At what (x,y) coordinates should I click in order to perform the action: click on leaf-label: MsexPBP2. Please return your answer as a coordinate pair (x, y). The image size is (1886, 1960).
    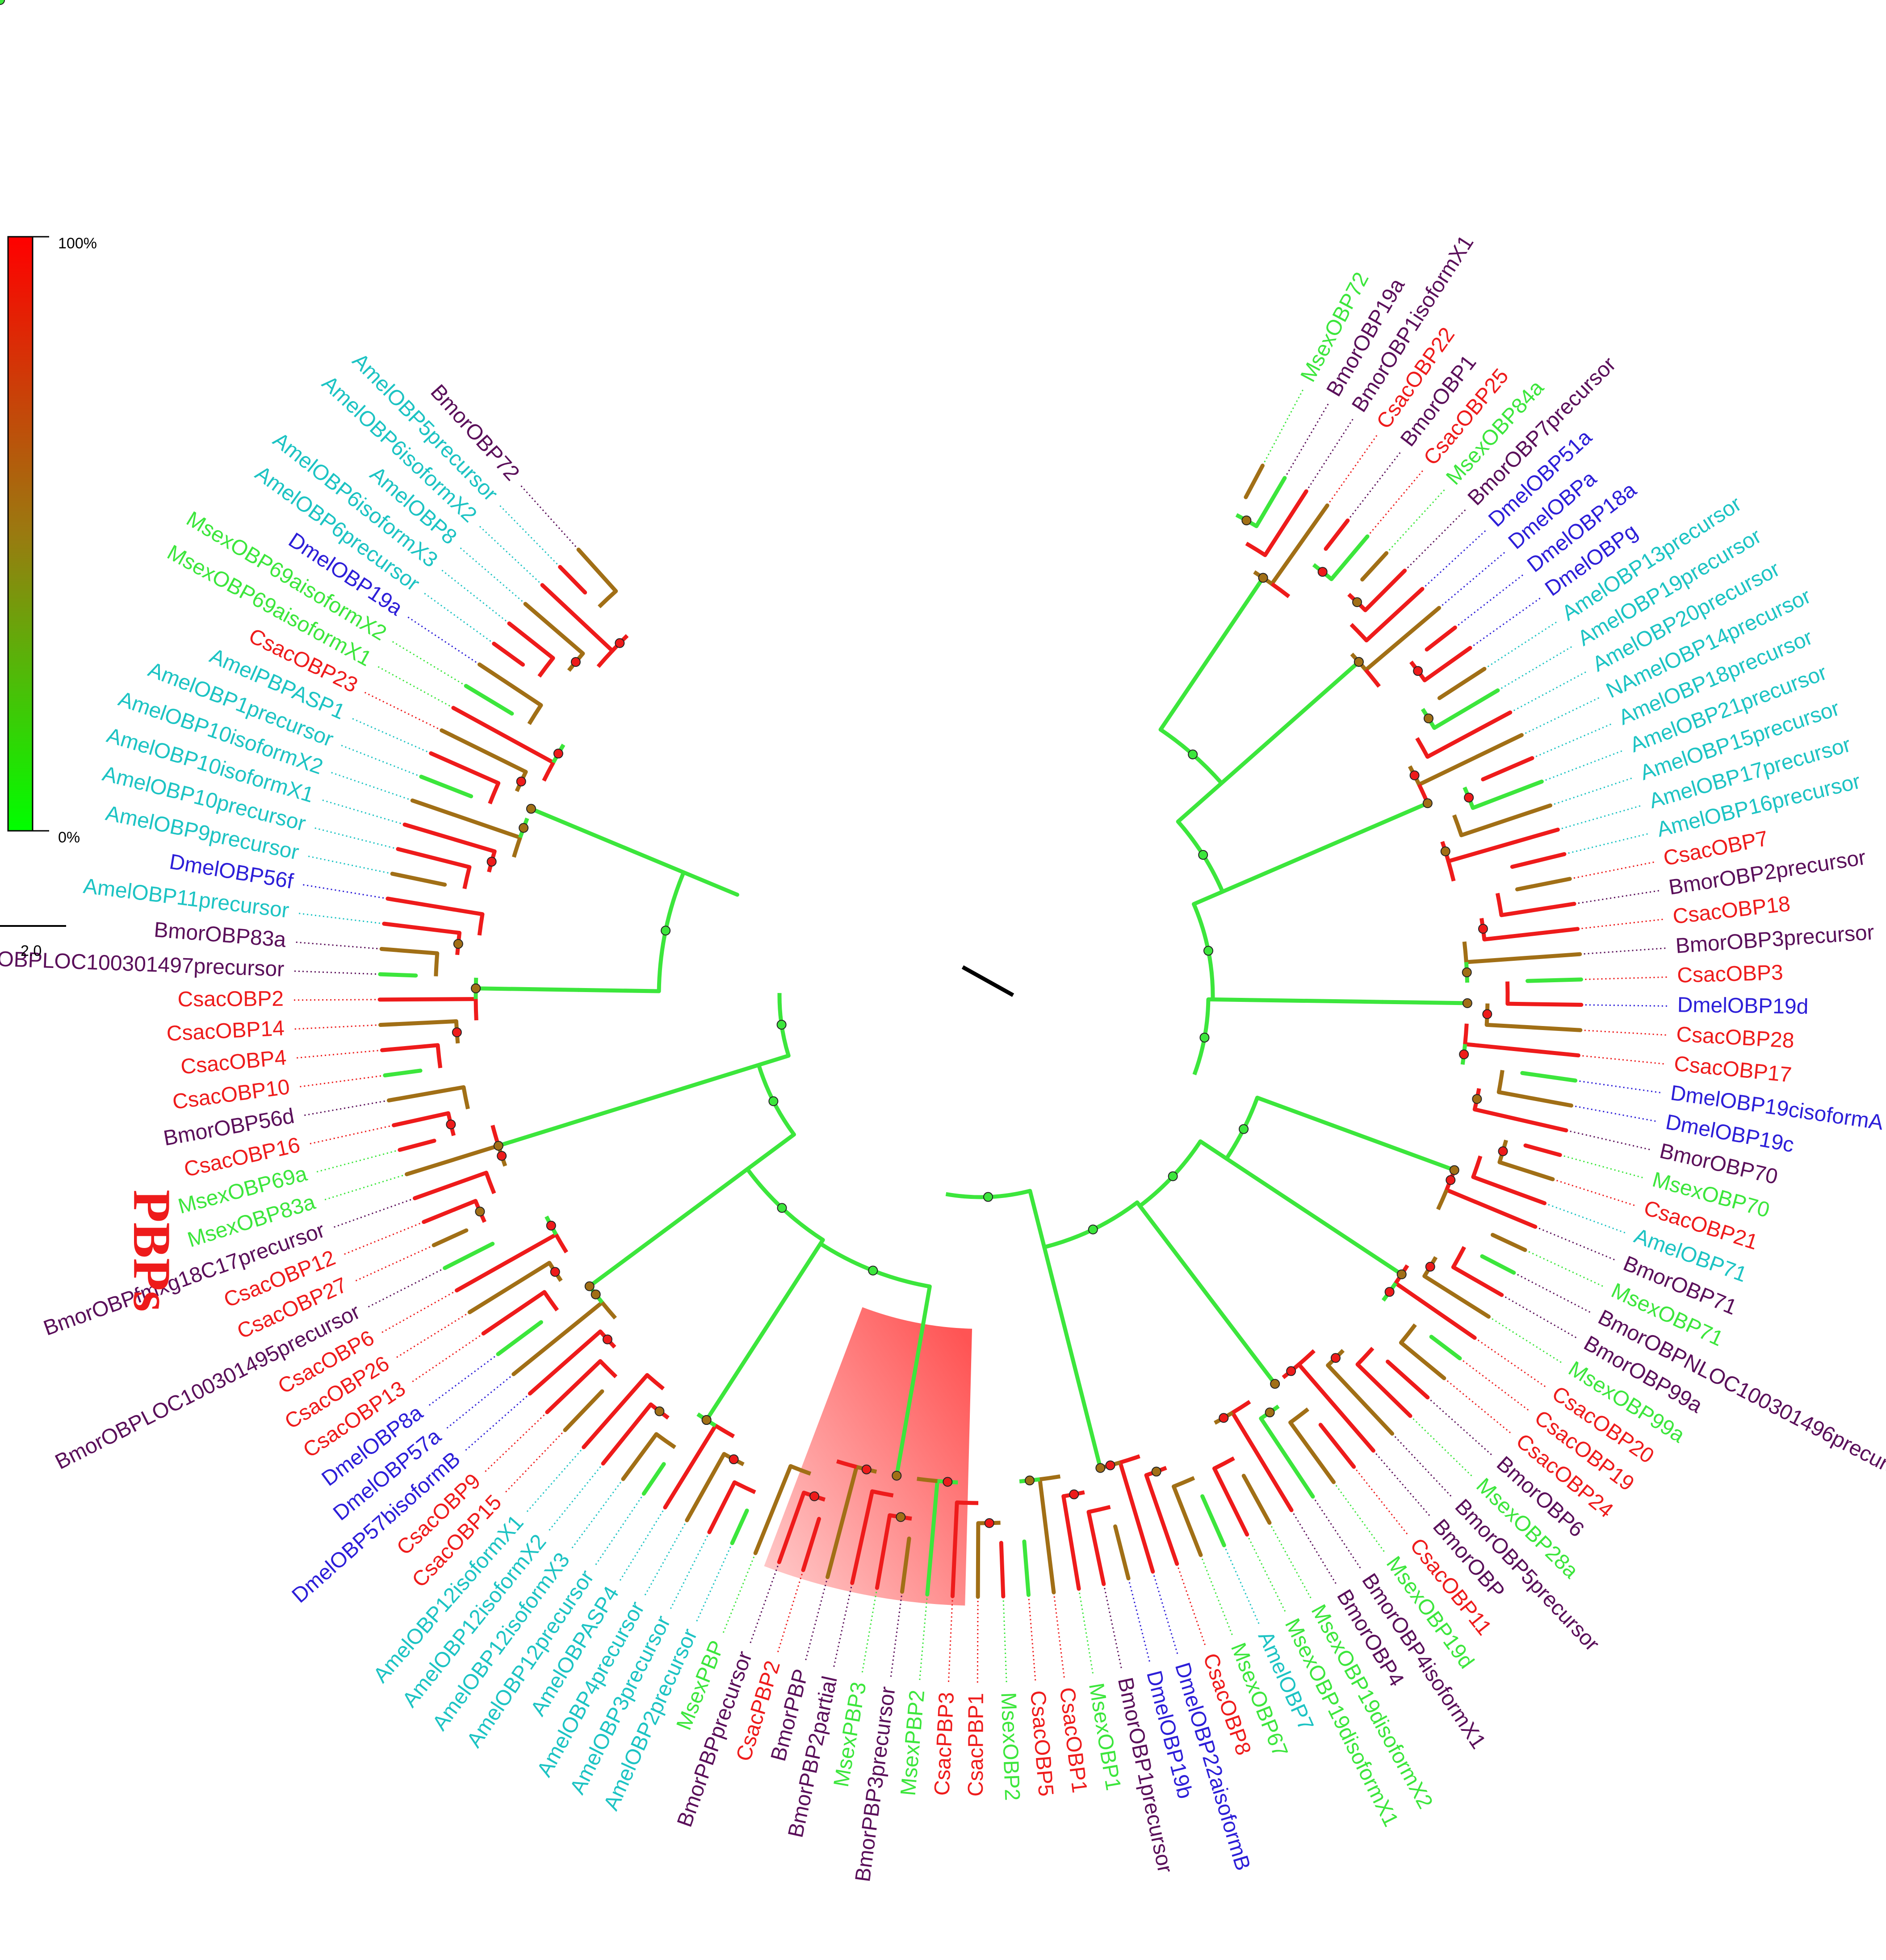
    Looking at the image, I should click on (913, 1743).